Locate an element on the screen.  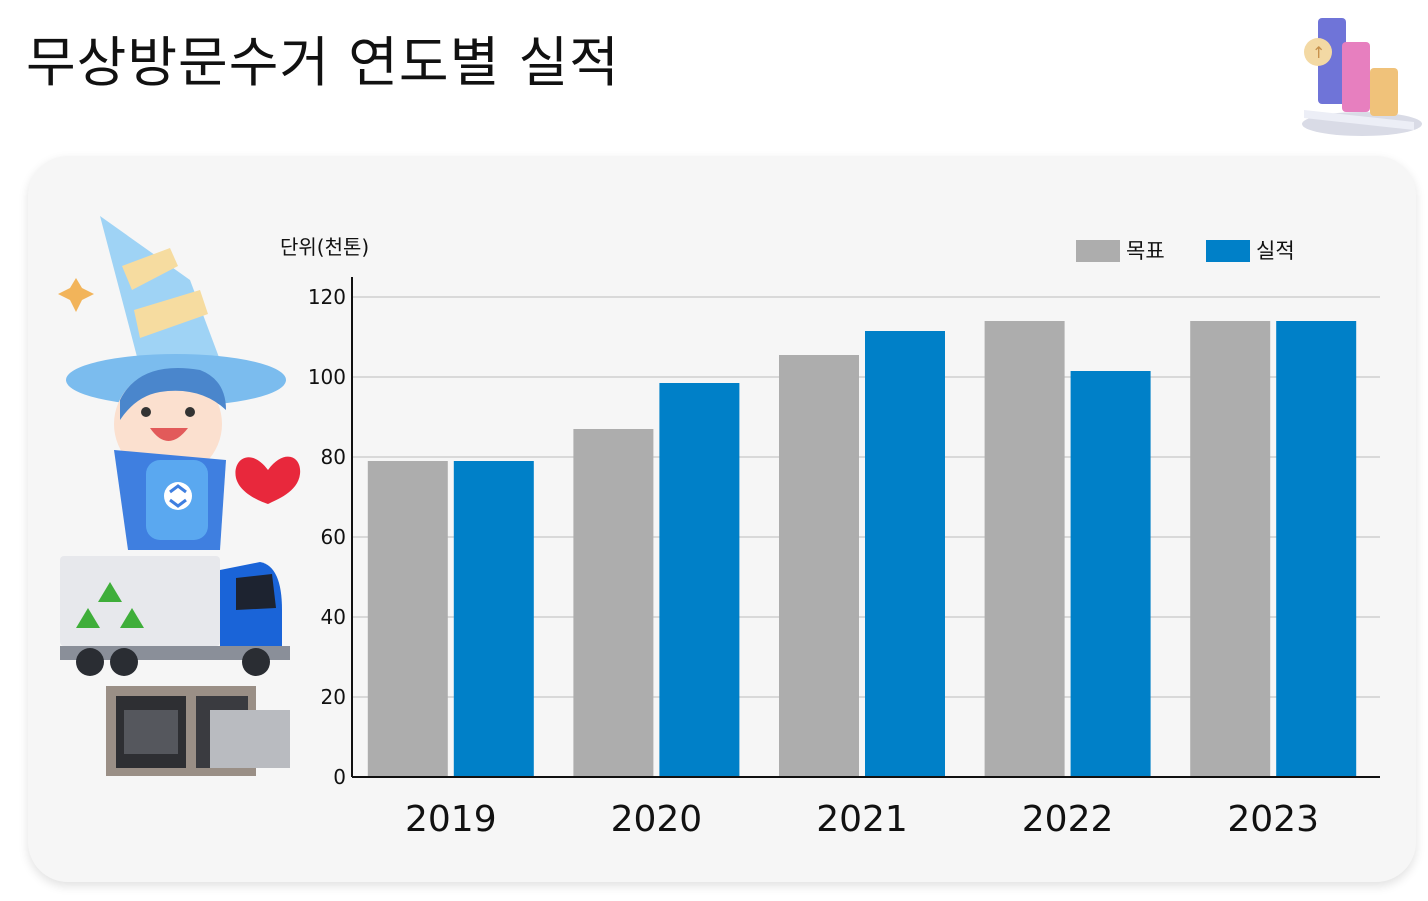
page-title: 무상방문수거 연도별 실적 is located at coordinates (323, 62).